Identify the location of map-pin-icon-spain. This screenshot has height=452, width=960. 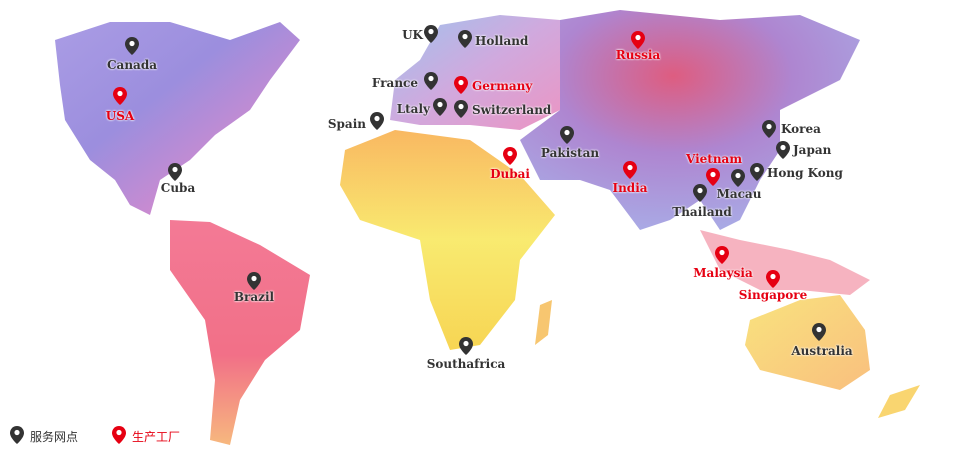
(377, 121).